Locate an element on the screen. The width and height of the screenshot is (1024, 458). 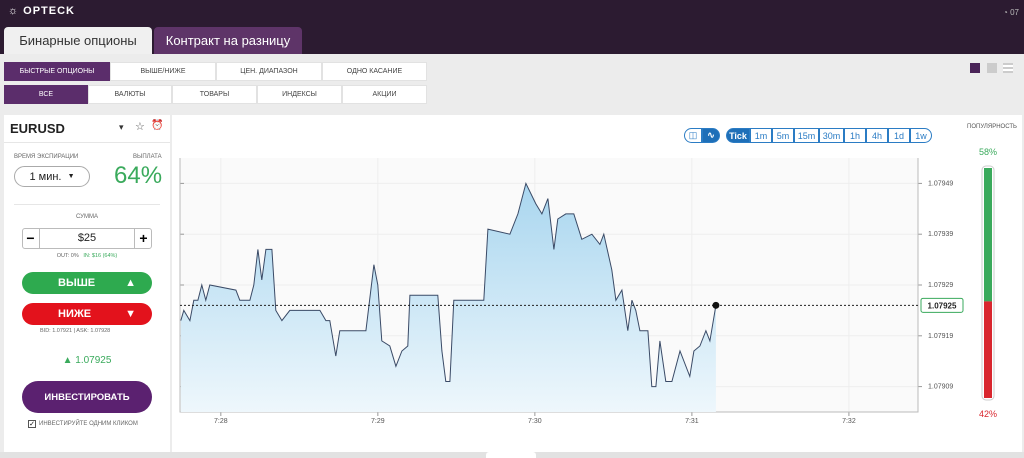
bid: BID: 1.07921 is located at coordinates (56, 331).